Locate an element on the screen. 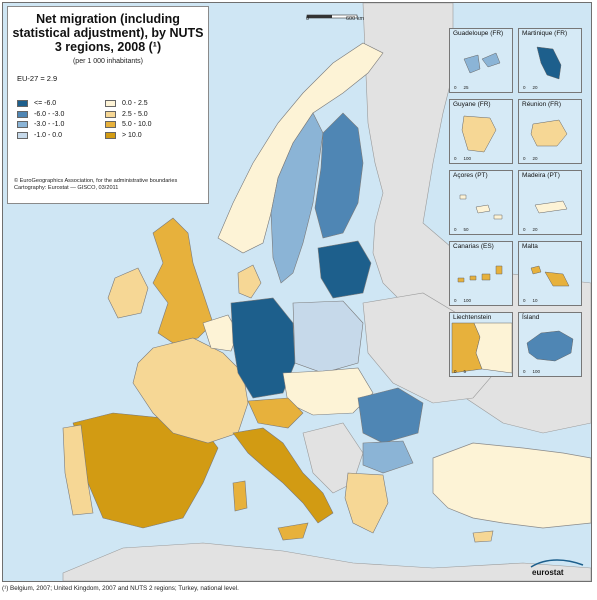 The image size is (597, 600). inset-island: Ísland 0 100 is located at coordinates (550, 344).